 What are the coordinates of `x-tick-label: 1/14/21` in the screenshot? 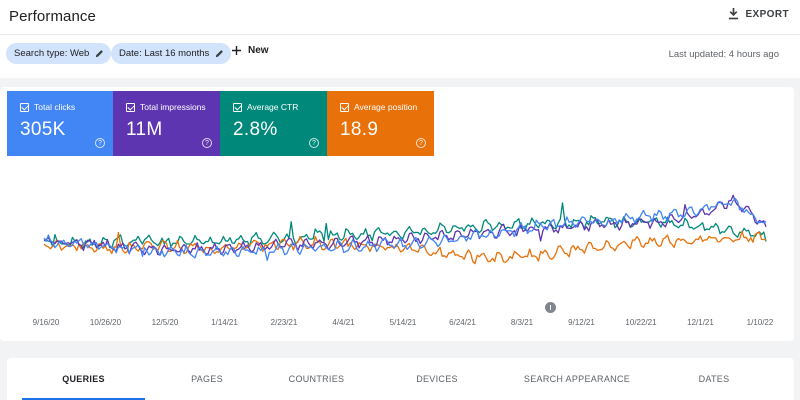 It's located at (224, 322).